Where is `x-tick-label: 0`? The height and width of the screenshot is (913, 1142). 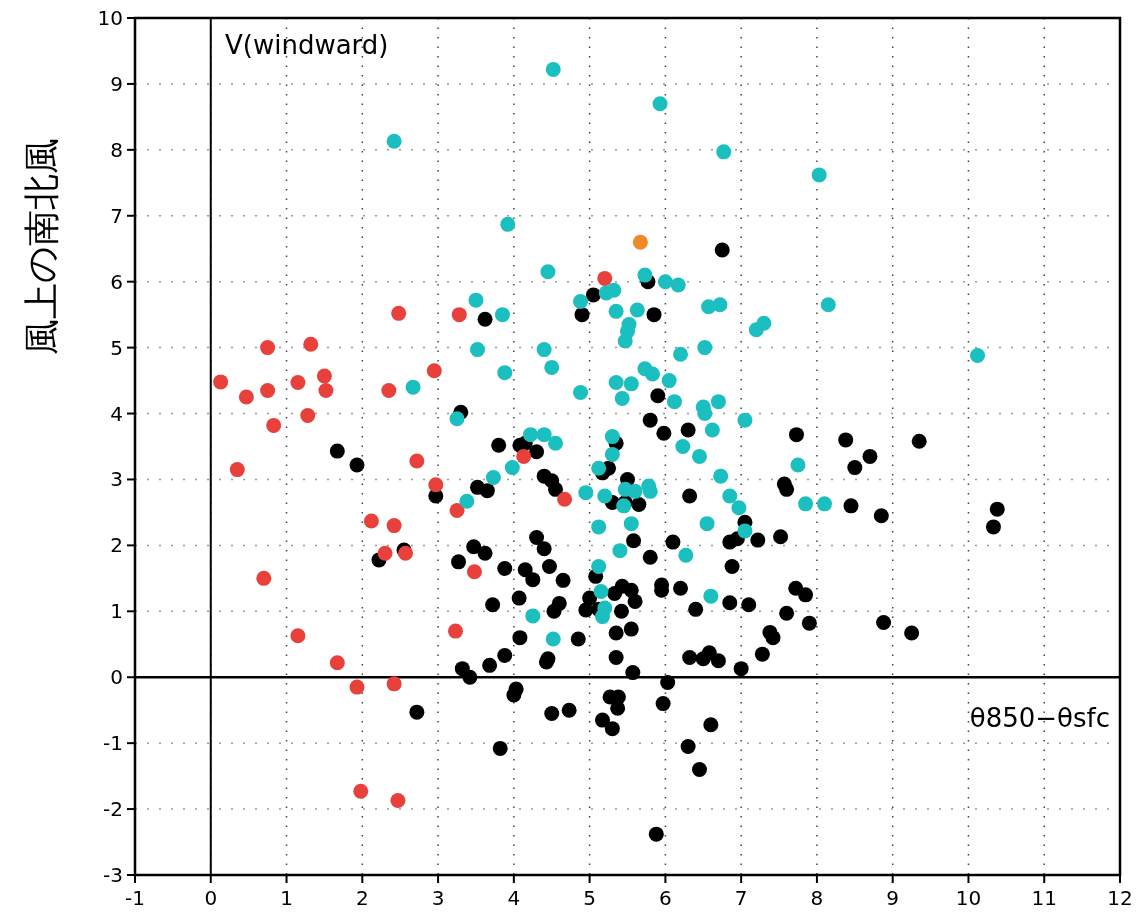
x-tick-label: 0 is located at coordinates (211, 898).